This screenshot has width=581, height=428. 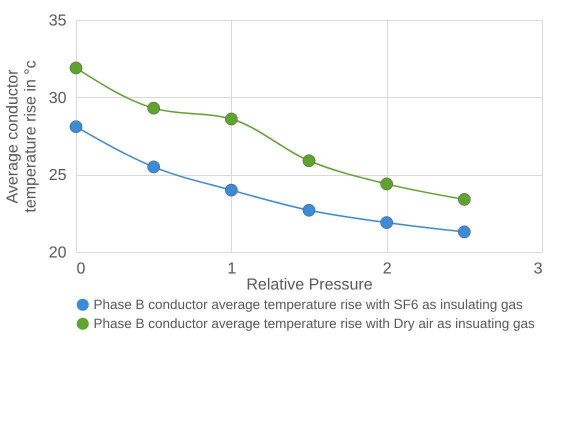 What do you see at coordinates (57, 98) in the screenshot?
I see `y-tick-label: 30` at bounding box center [57, 98].